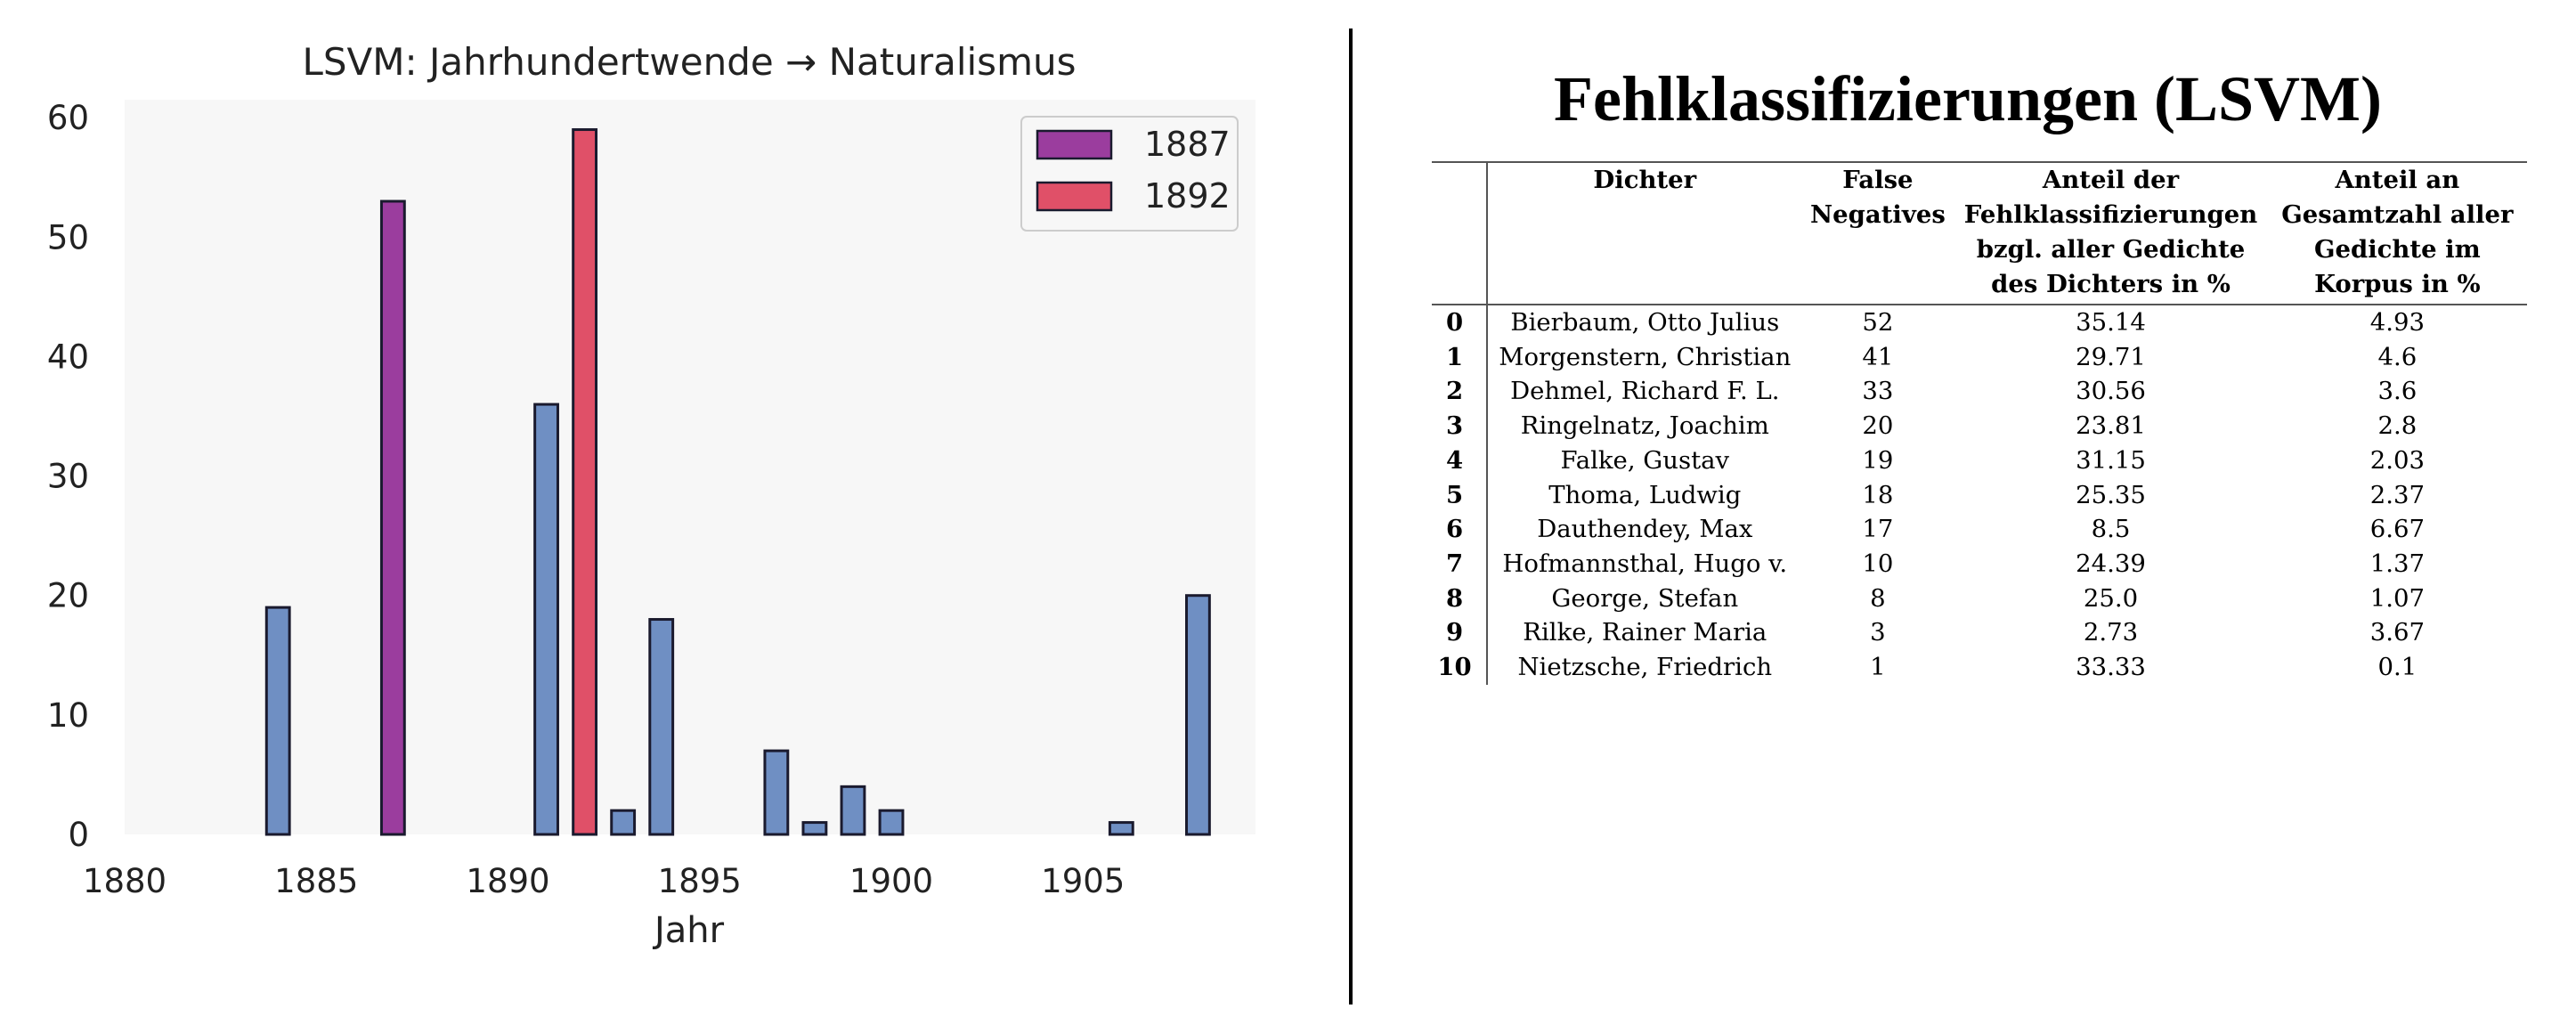  Describe the element at coordinates (1460, 322) in the screenshot. I see `row-index: 0` at that location.